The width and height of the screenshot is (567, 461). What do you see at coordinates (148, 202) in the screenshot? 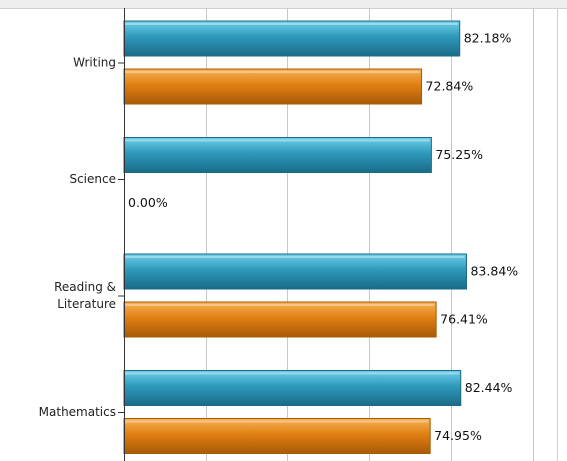
I see `data-label-orange-1: 0.00%` at bounding box center [148, 202].